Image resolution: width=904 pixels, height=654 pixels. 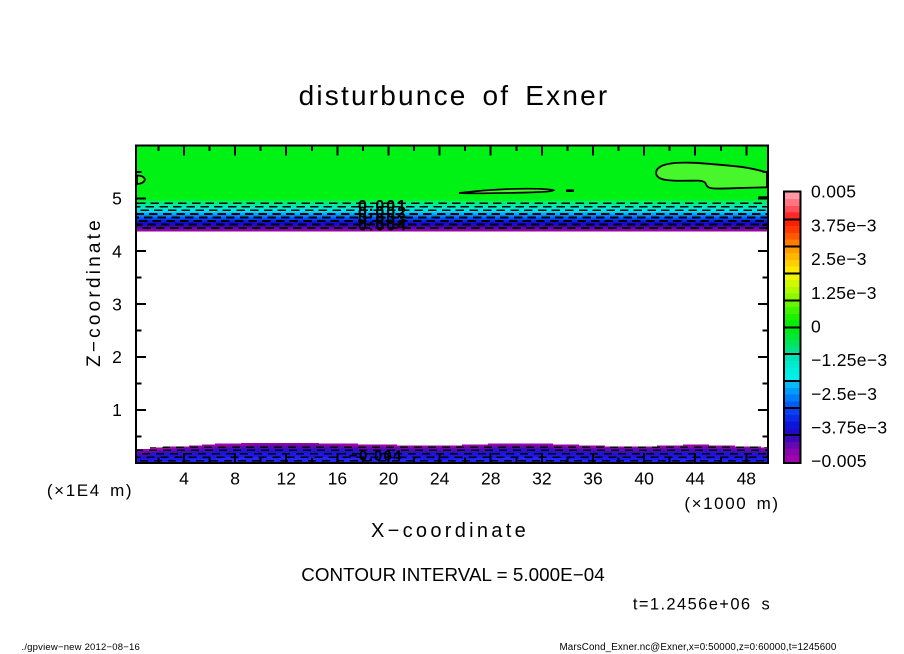 What do you see at coordinates (833, 192) in the screenshot?
I see `svg-text: 0.005` at bounding box center [833, 192].